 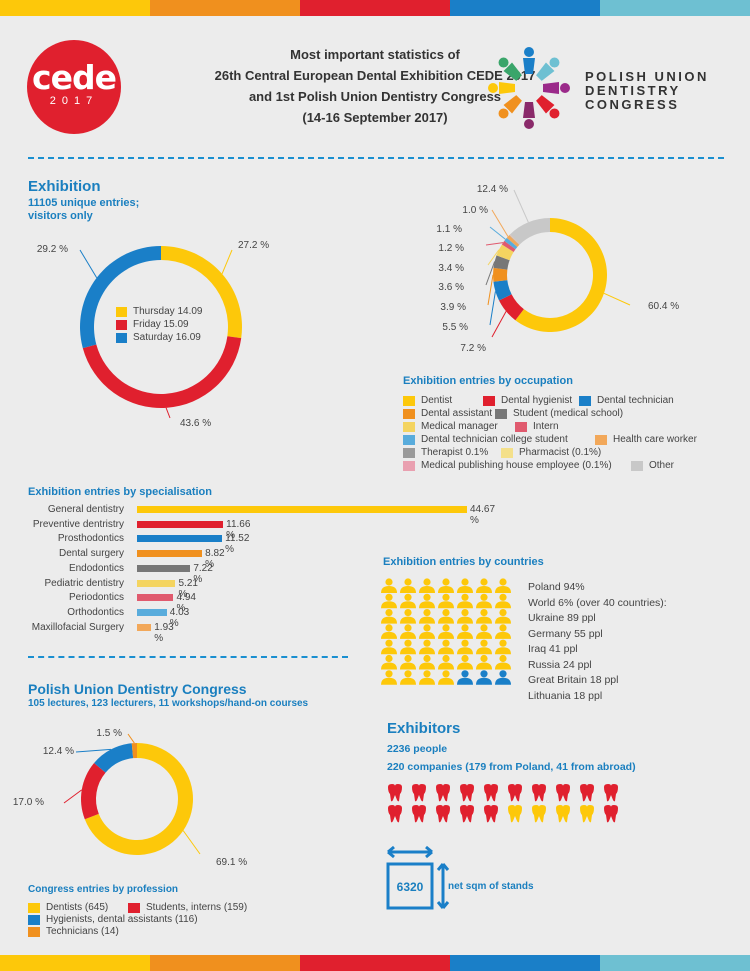 What do you see at coordinates (455, 452) in the screenshot?
I see `legend-label: Therapist 0.1%` at bounding box center [455, 452].